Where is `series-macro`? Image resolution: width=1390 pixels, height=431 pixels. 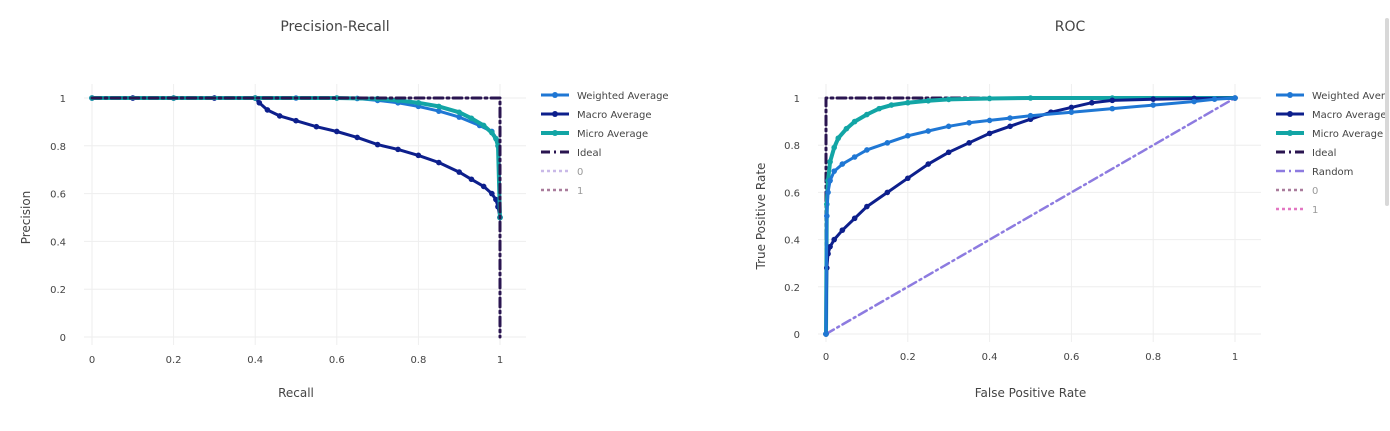
series-macro is located at coordinates (296, 158).